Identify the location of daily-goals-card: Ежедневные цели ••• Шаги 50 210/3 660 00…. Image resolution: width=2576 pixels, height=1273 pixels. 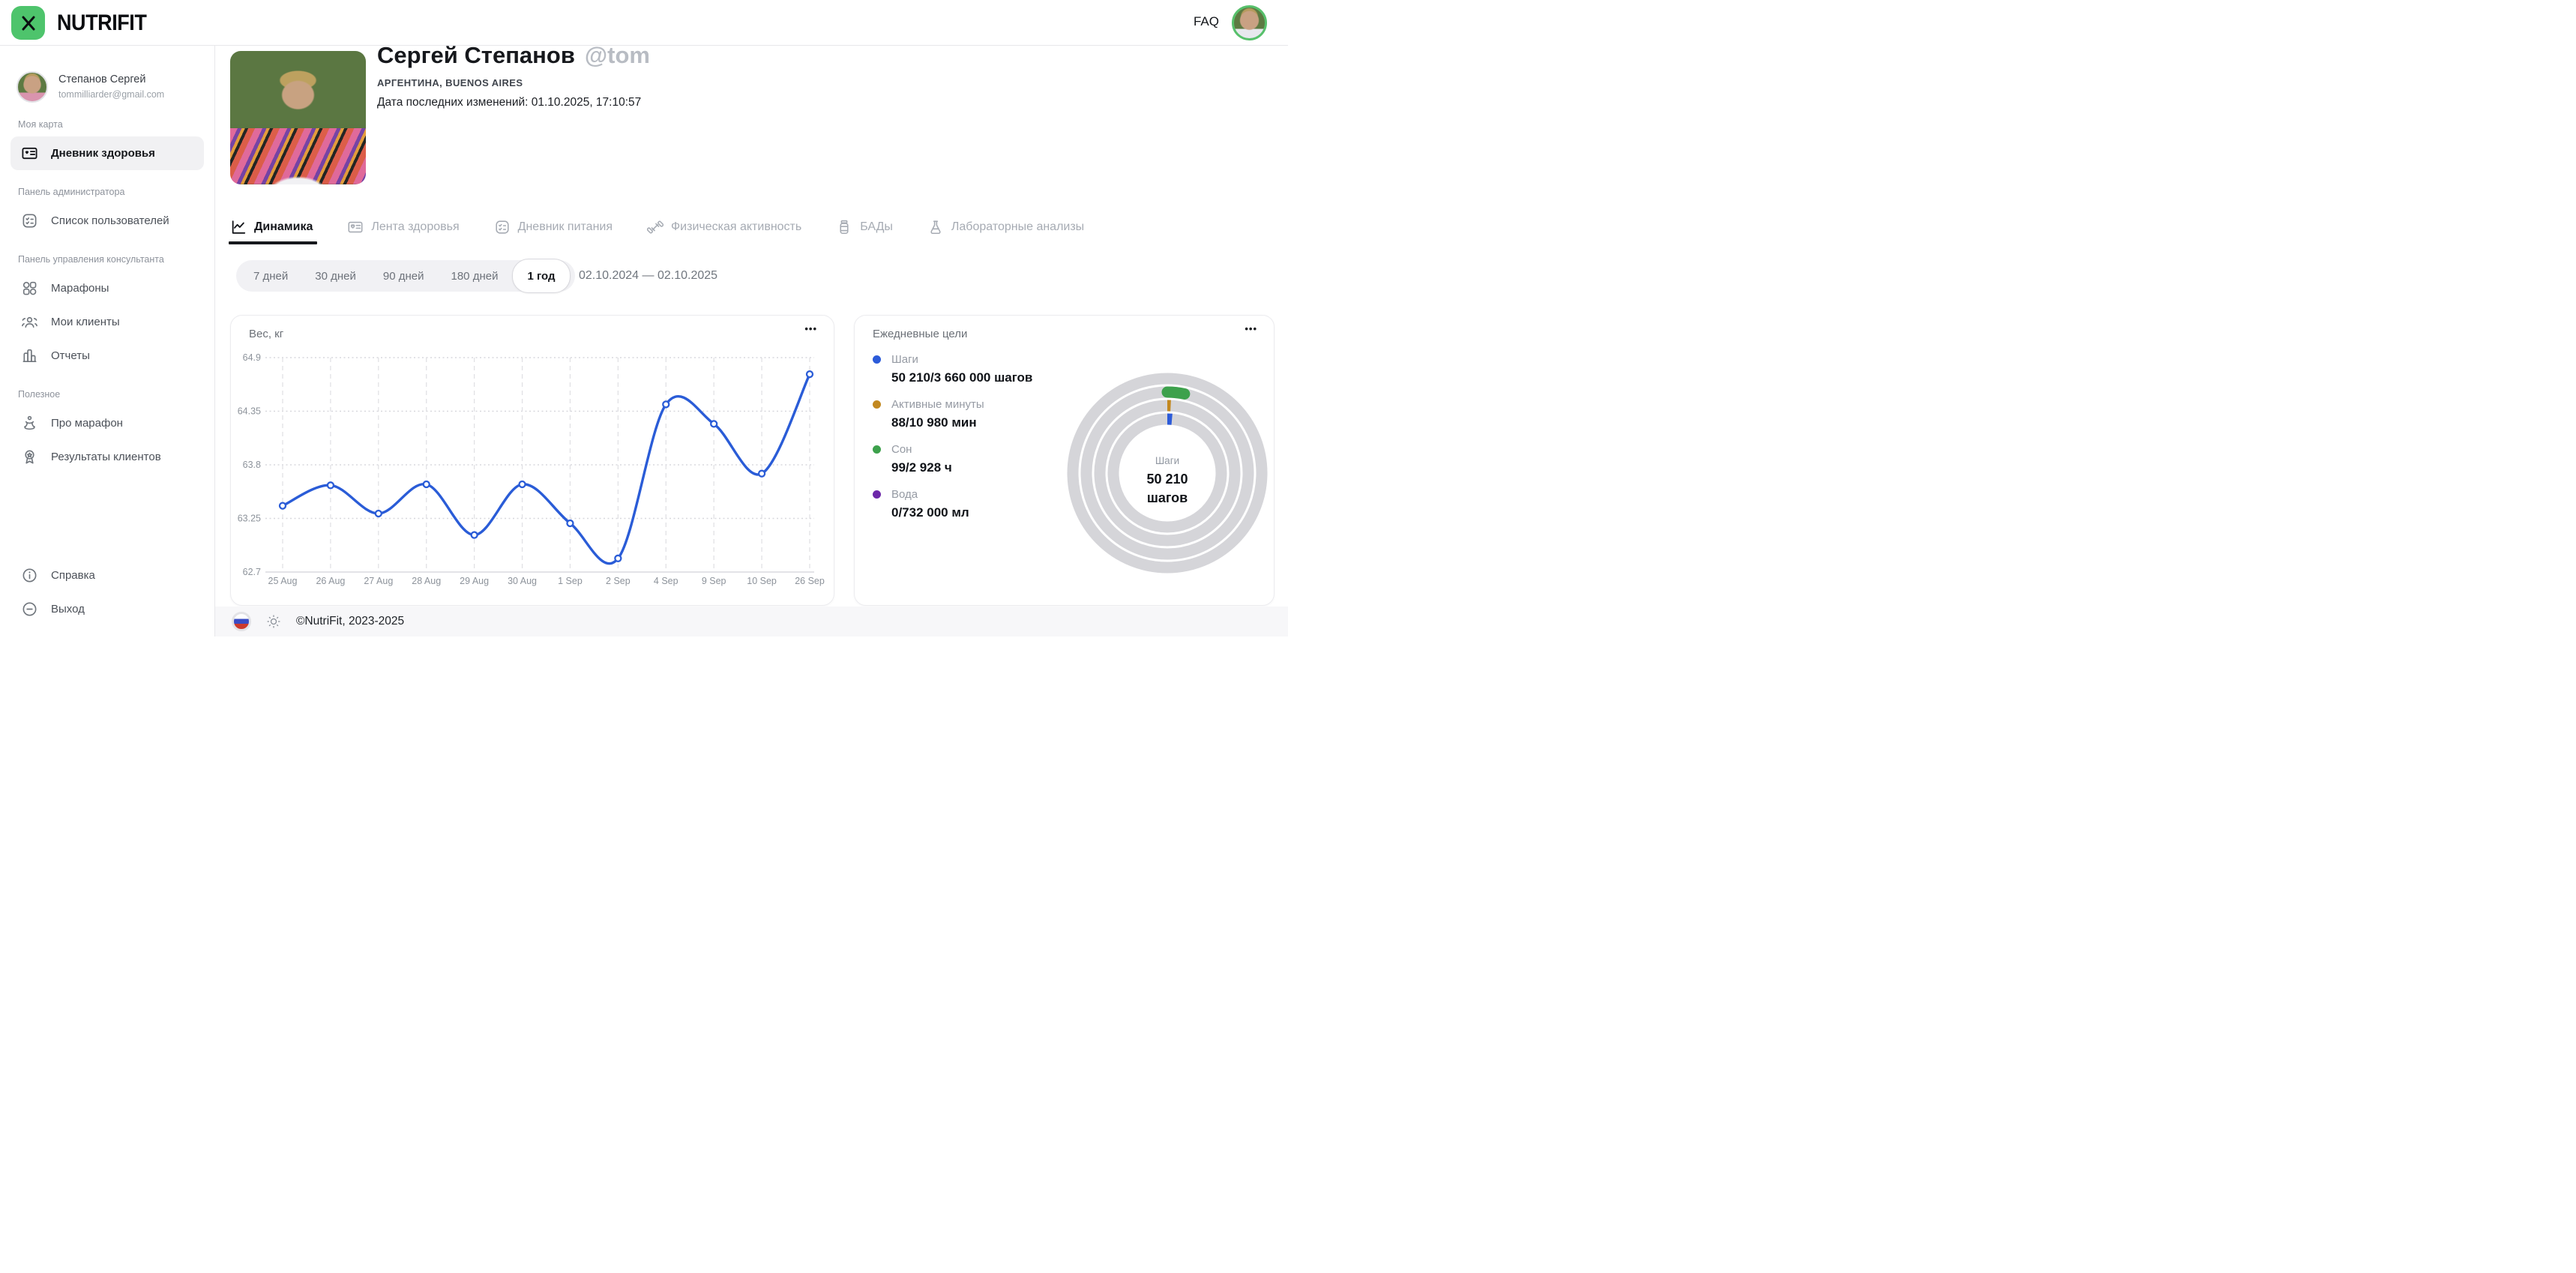
(1065, 460).